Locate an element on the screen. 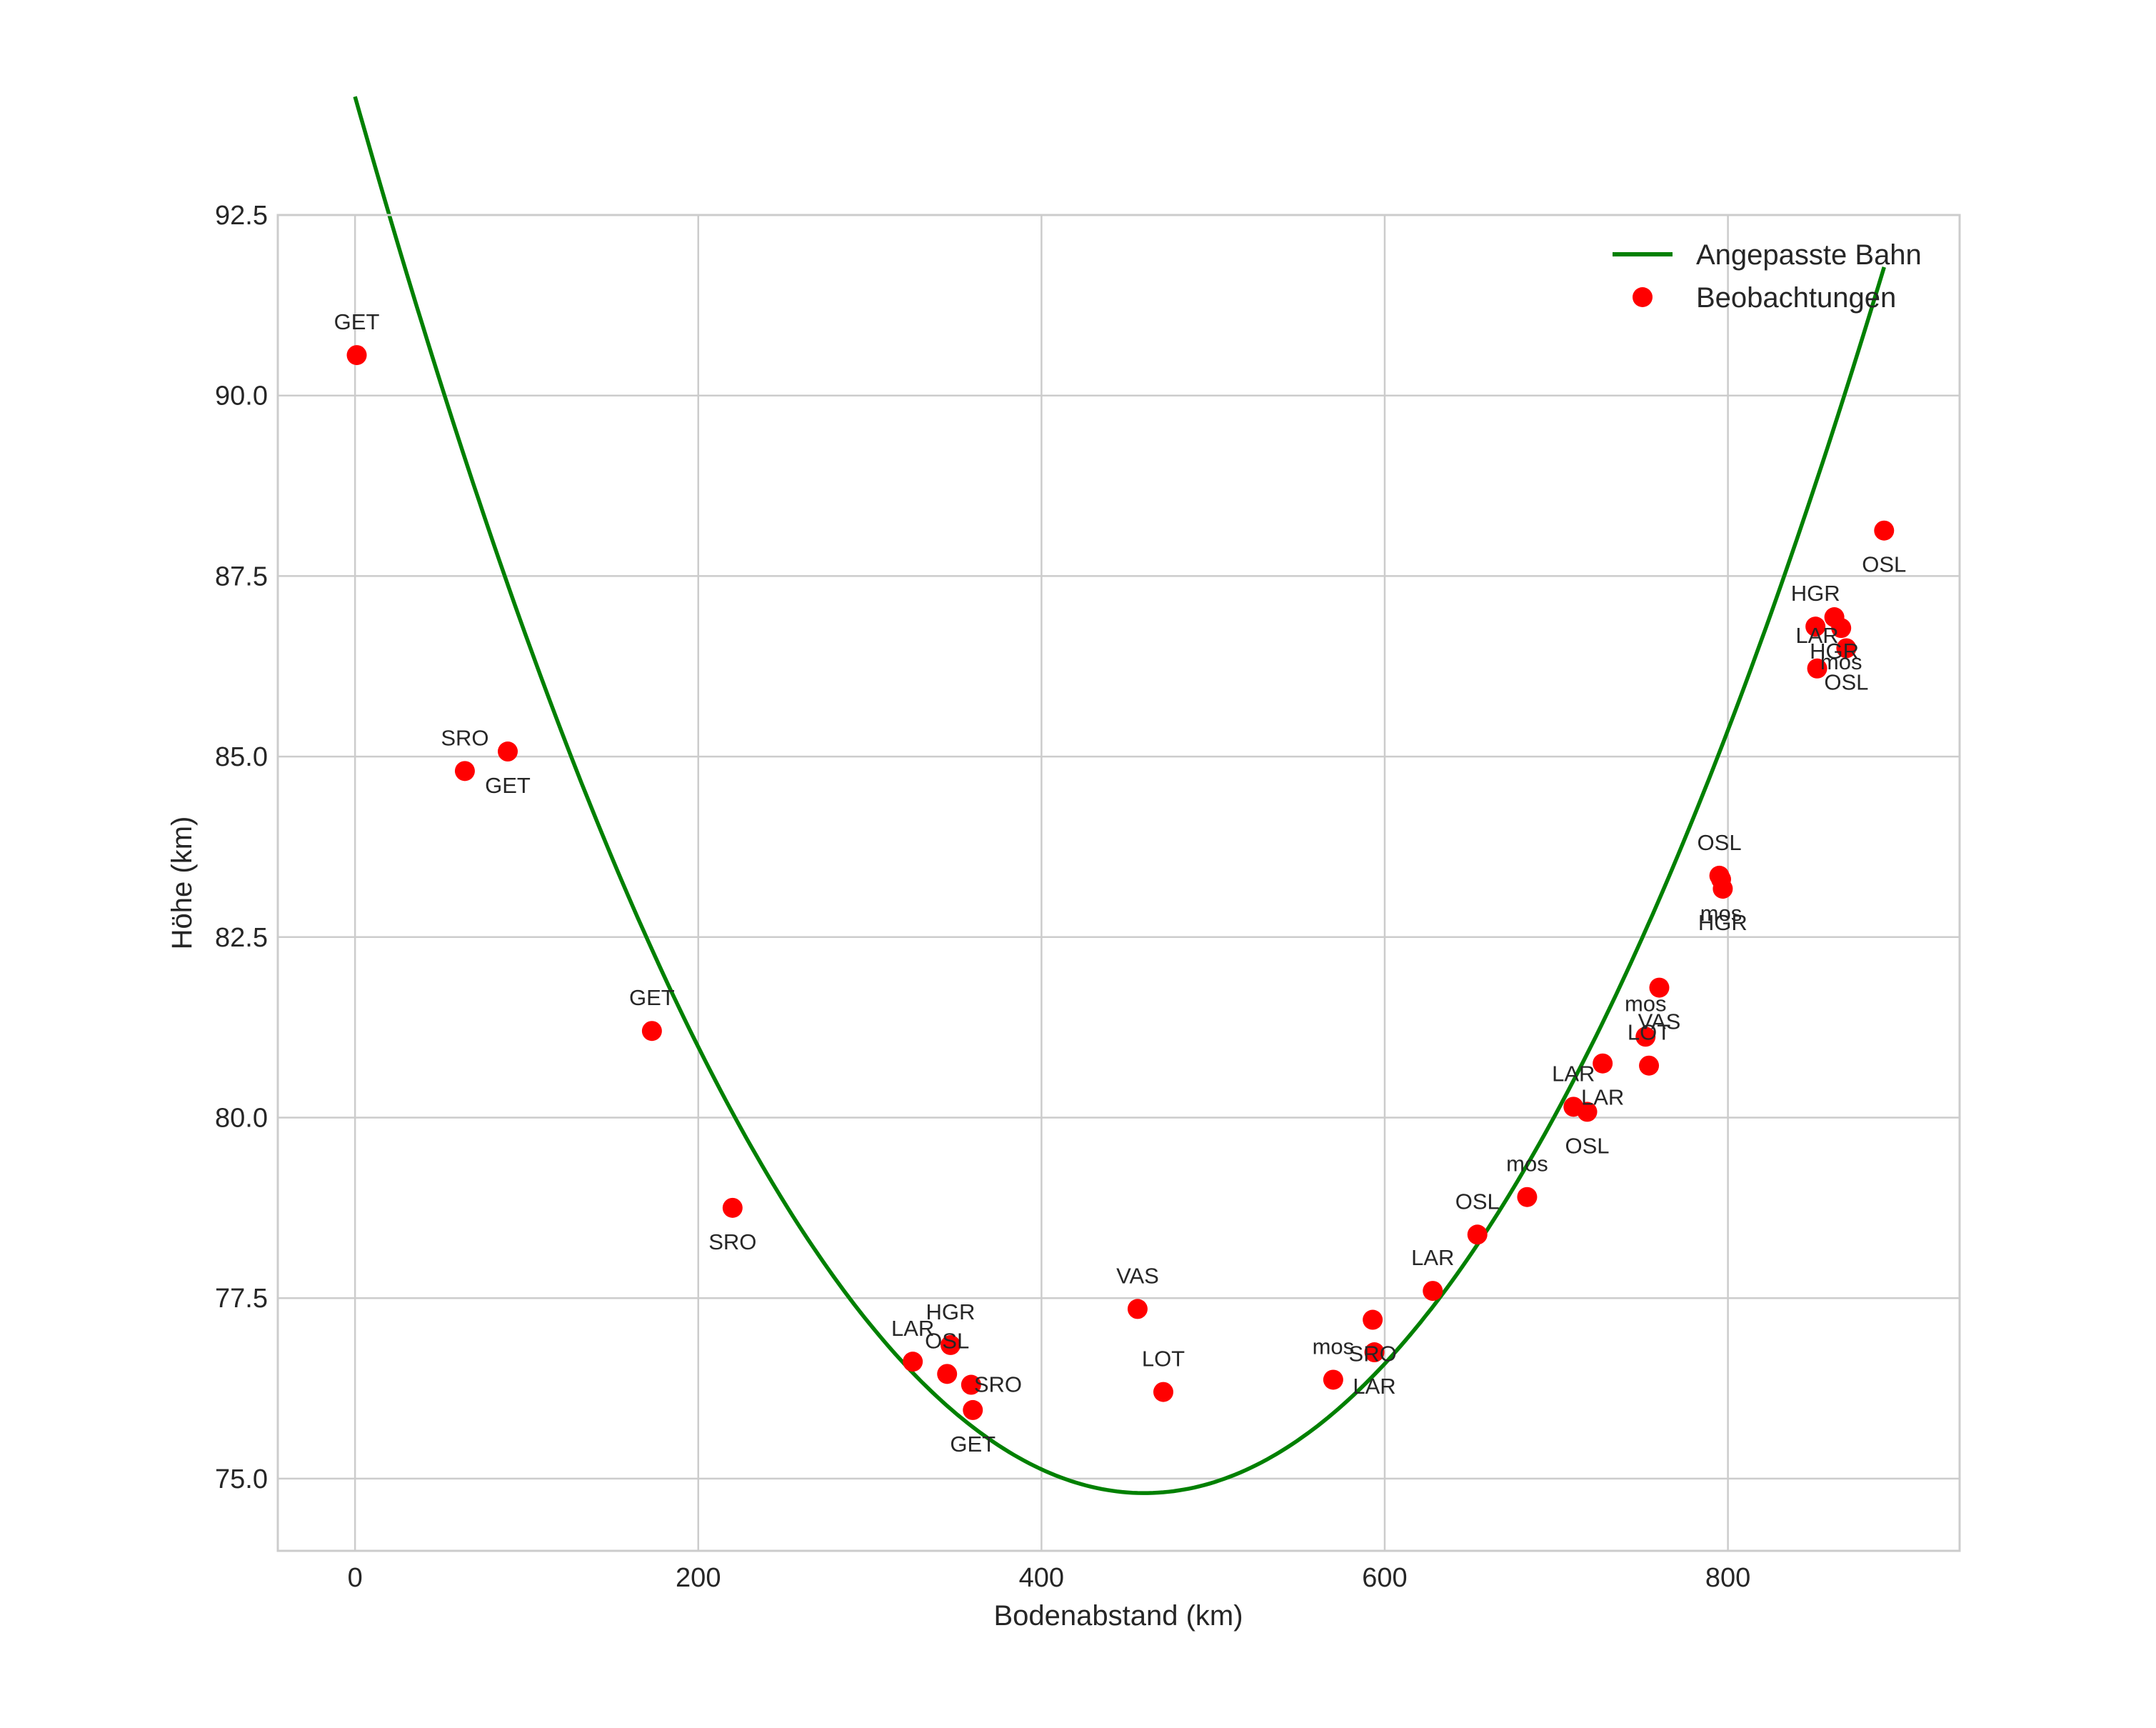 This screenshot has height=1728, width=2156. legend-marker-swatch is located at coordinates (1643, 297).